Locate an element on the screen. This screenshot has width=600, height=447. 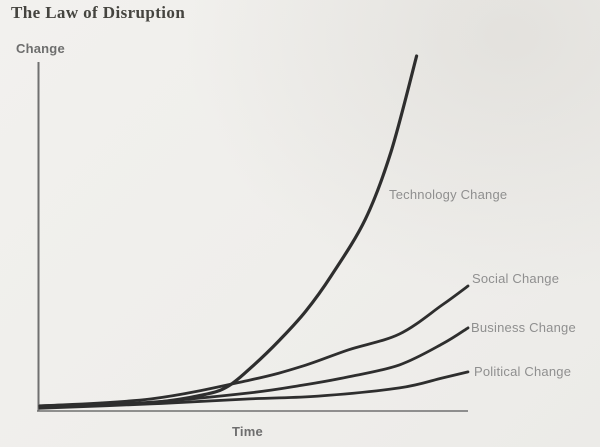
curve-label-political-change: Political Change is located at coordinates (523, 371).